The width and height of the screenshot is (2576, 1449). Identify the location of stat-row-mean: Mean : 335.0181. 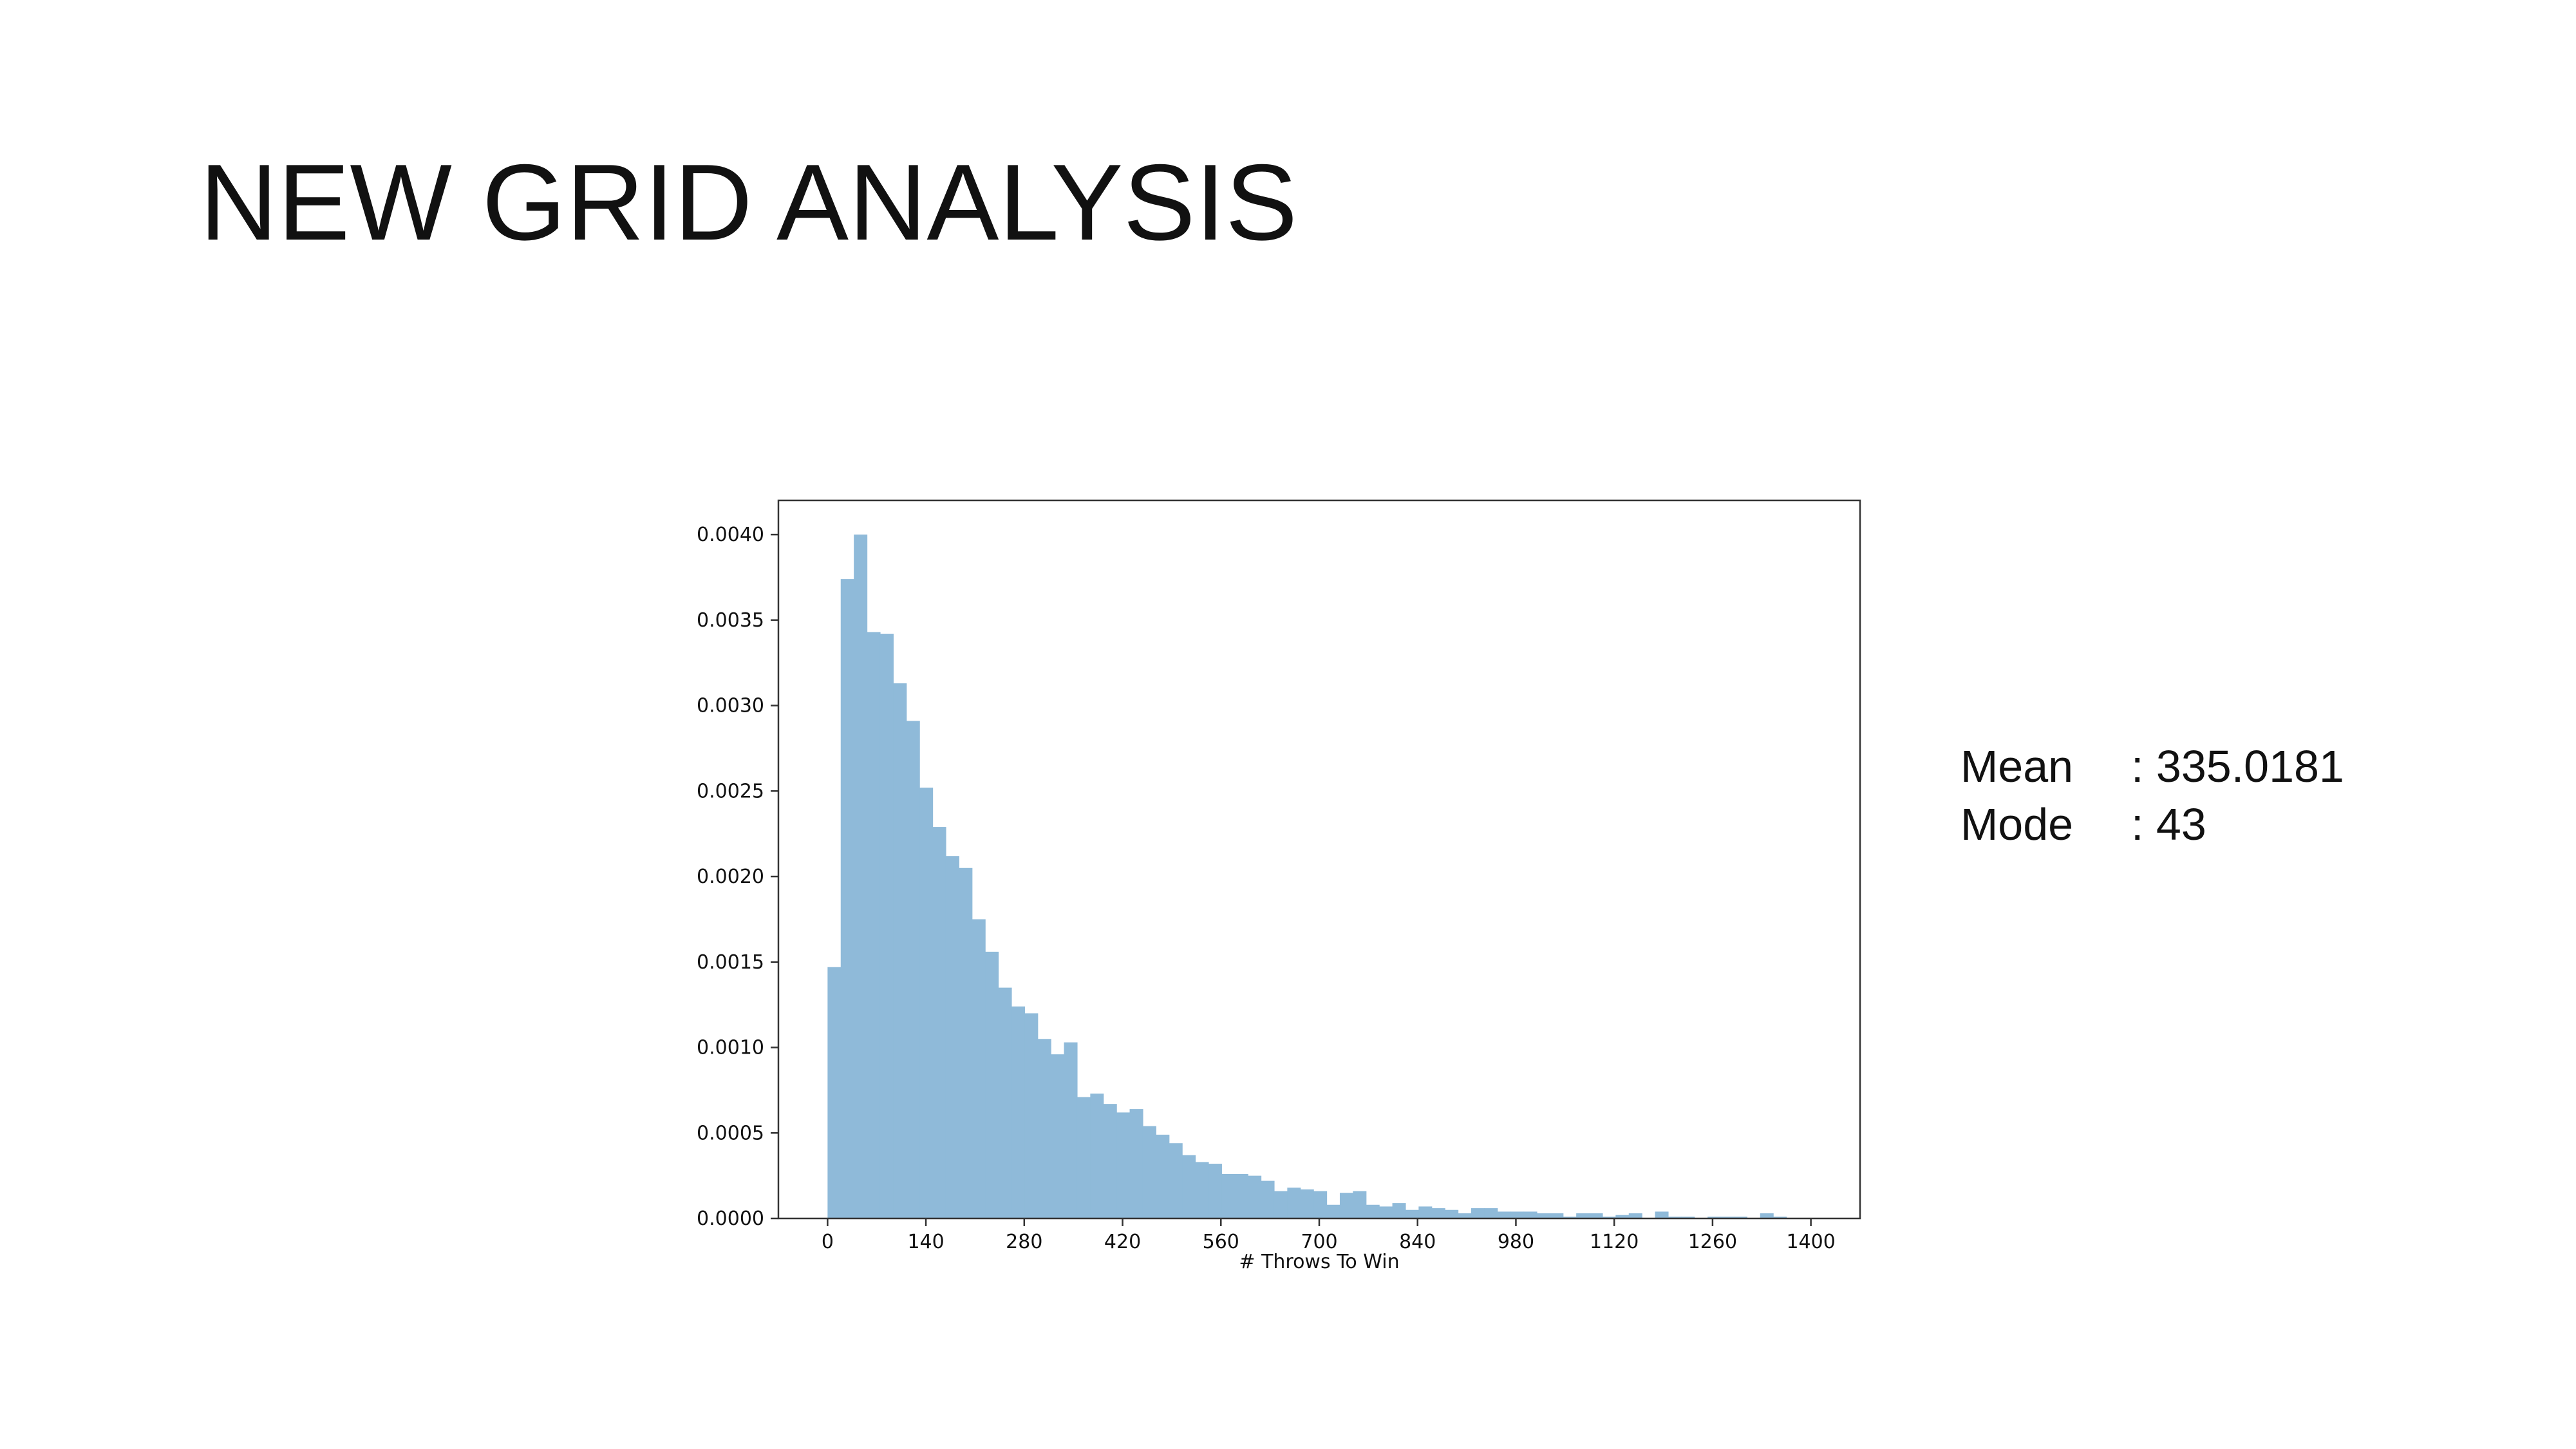
(2152, 766).